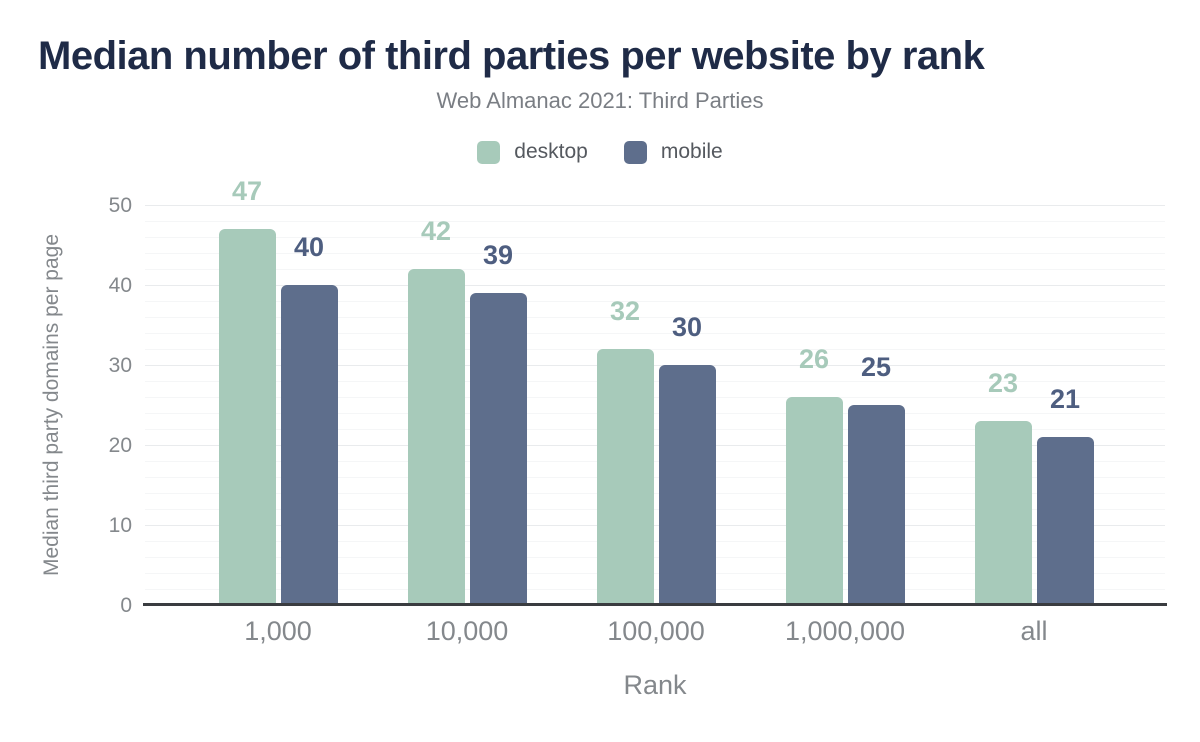 This screenshot has width=1200, height=742. What do you see at coordinates (126, 605) in the screenshot?
I see `y-tick-0: 0` at bounding box center [126, 605].